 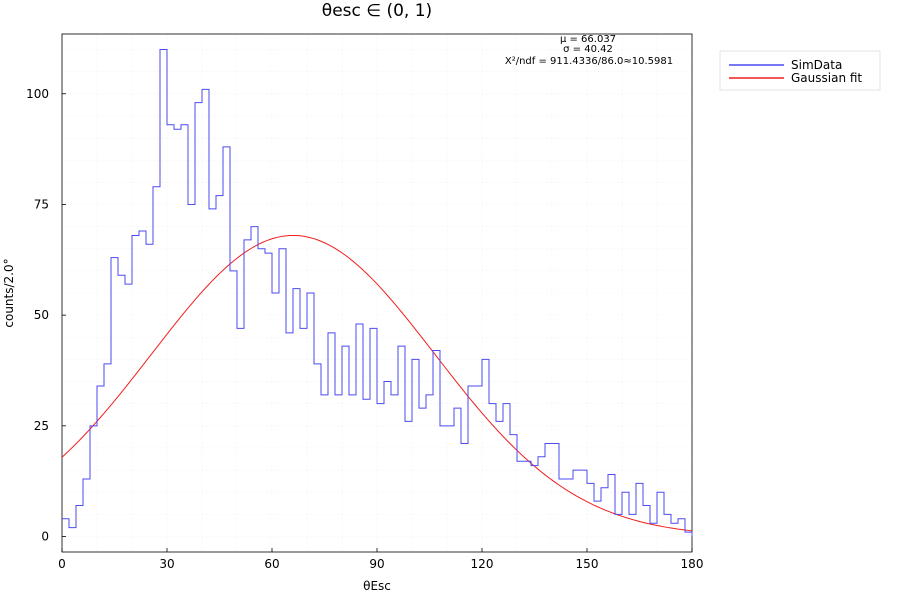 What do you see at coordinates (377, 586) in the screenshot?
I see `x-axis-label: θEsc` at bounding box center [377, 586].